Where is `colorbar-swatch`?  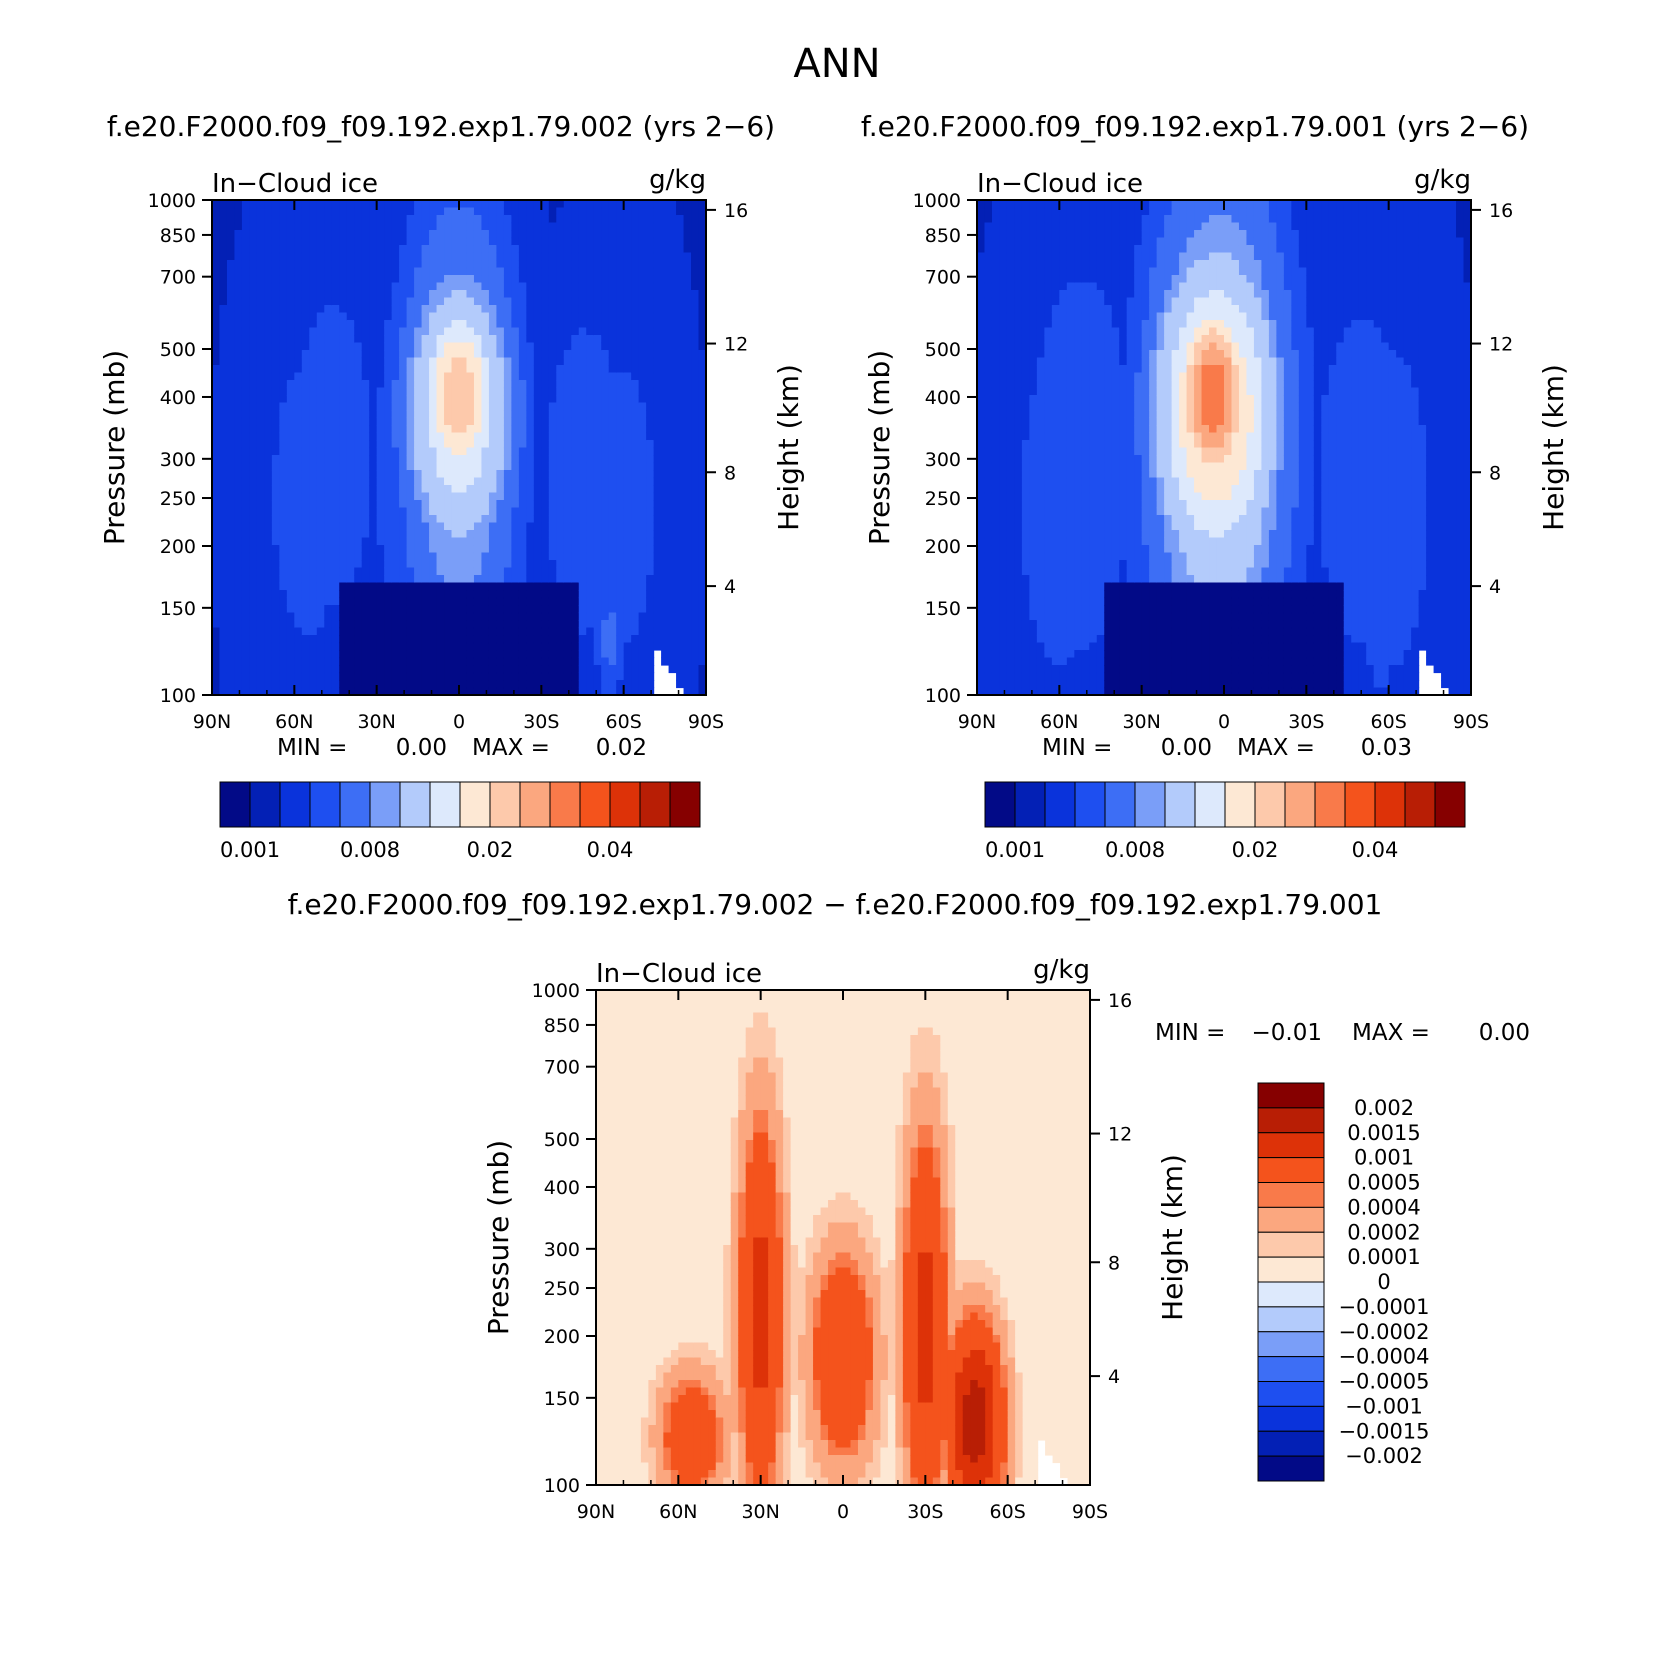 colorbar-swatch is located at coordinates (445, 804).